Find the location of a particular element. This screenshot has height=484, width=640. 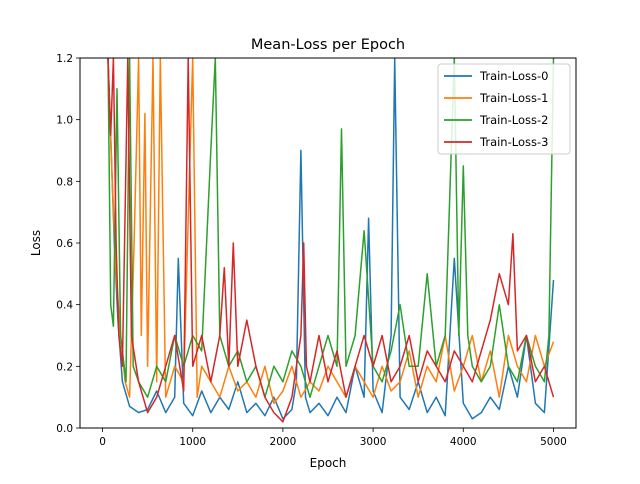

y-axis-label: Loss is located at coordinates (36, 243).